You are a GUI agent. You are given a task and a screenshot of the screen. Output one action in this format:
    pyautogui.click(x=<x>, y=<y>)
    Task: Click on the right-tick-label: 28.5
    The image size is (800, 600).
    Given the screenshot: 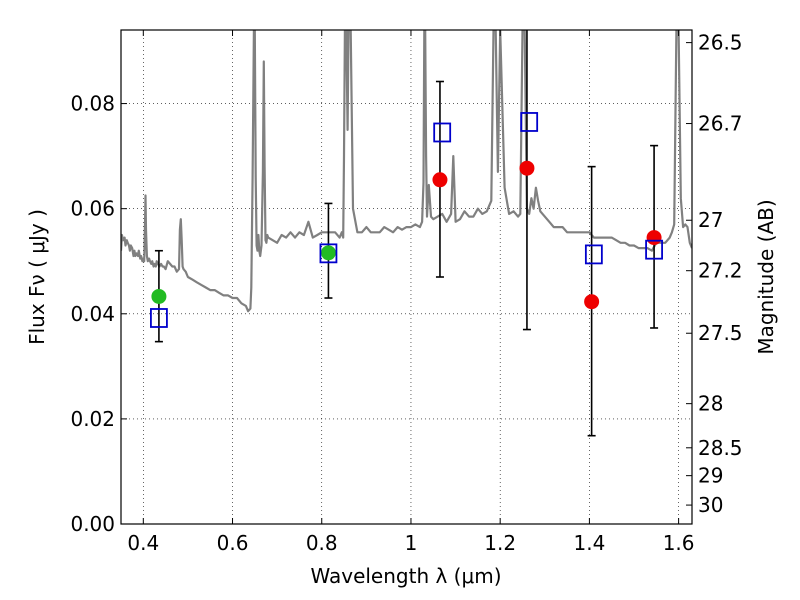 What is the action you would take?
    pyautogui.click(x=720, y=448)
    